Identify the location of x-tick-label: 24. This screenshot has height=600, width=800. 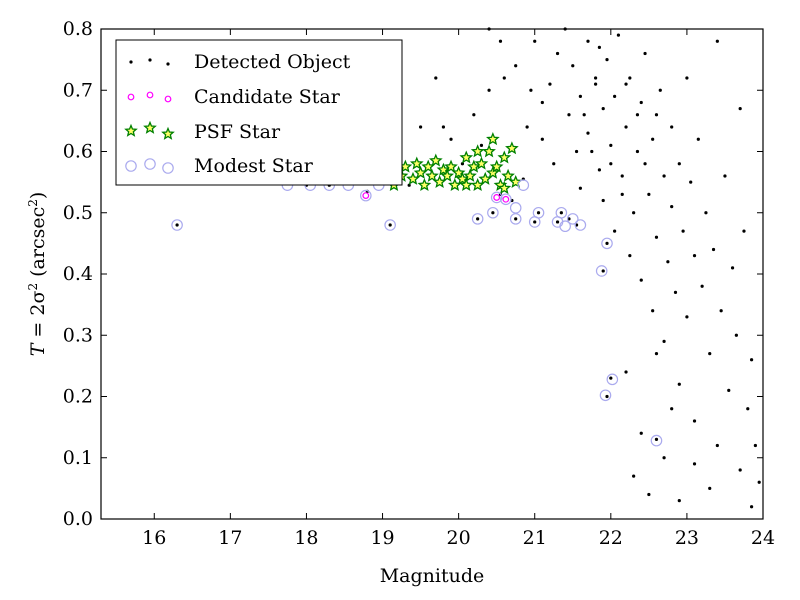
(763, 538).